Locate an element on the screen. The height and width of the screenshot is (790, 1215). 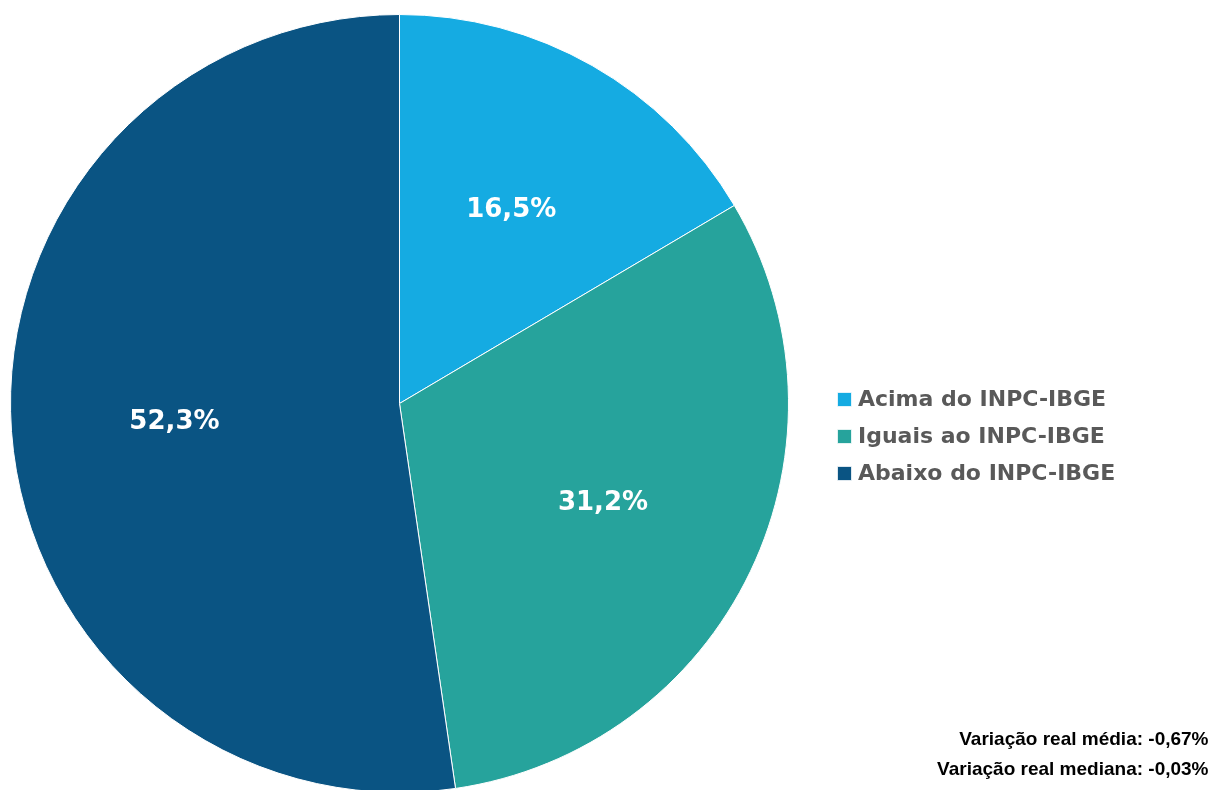
data-label: 52,3% is located at coordinates (174, 419).